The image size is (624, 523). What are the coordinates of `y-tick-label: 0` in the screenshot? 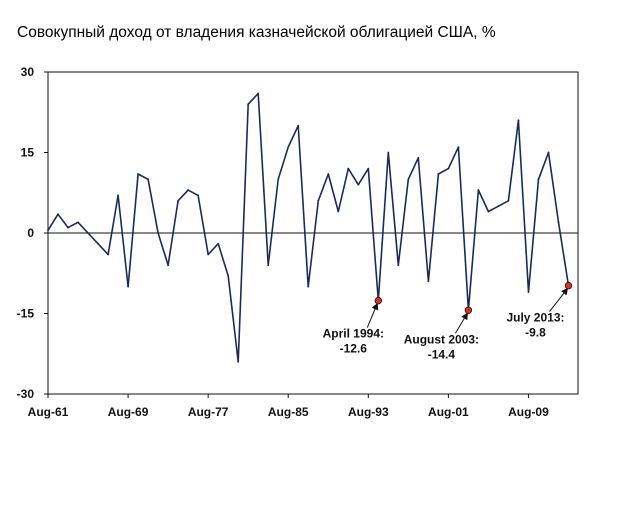 It's located at (30, 233).